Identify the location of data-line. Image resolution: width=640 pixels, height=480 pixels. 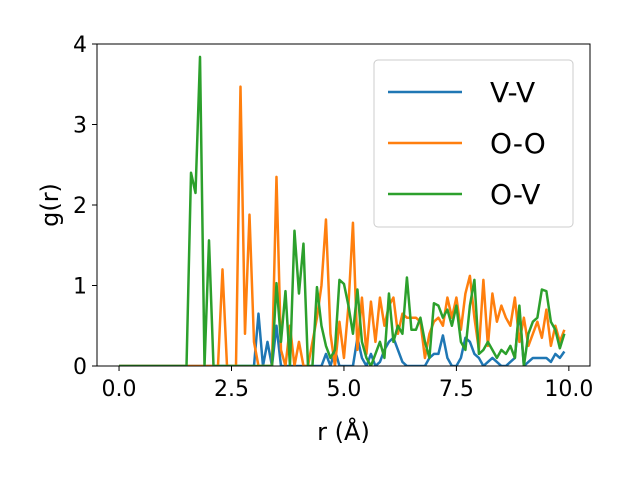
(342, 337).